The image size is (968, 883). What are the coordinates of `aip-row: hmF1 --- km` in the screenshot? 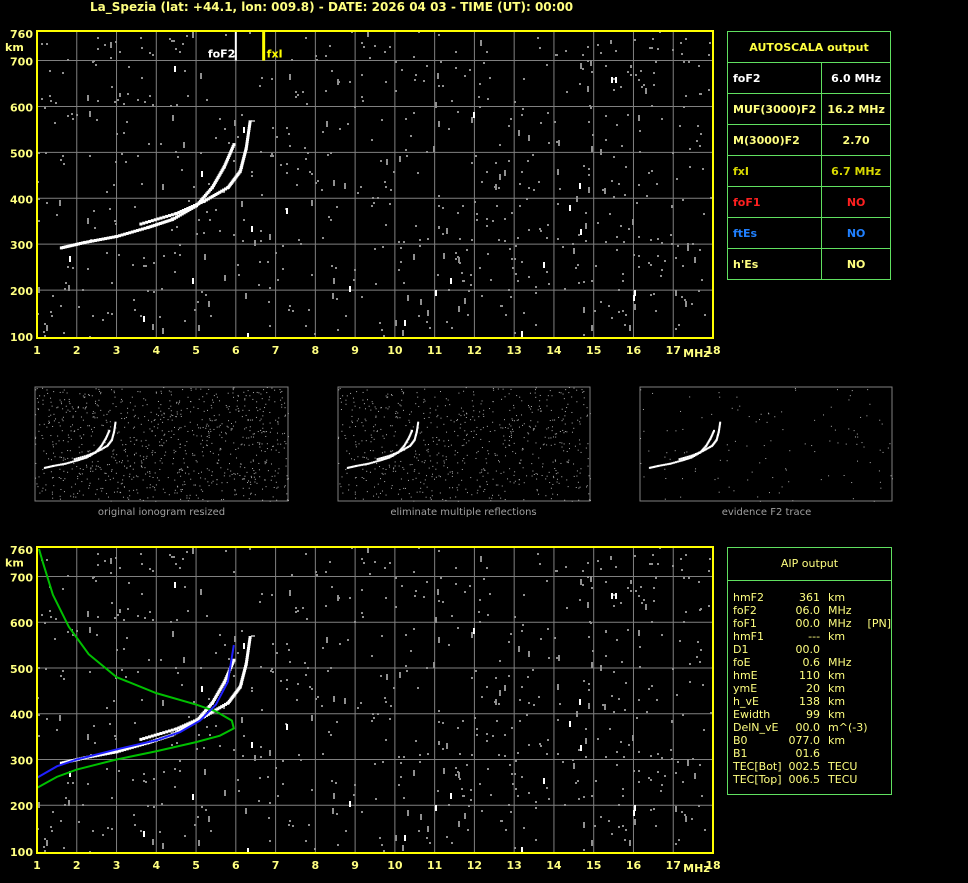 It's located at (812, 636).